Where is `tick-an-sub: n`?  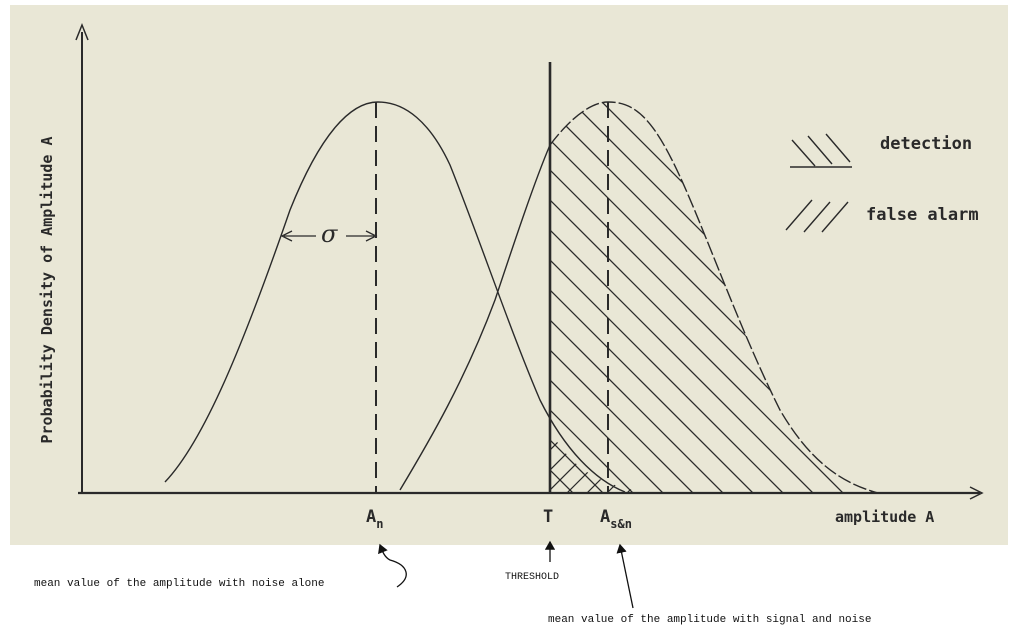
tick-an-sub: n is located at coordinates (380, 524).